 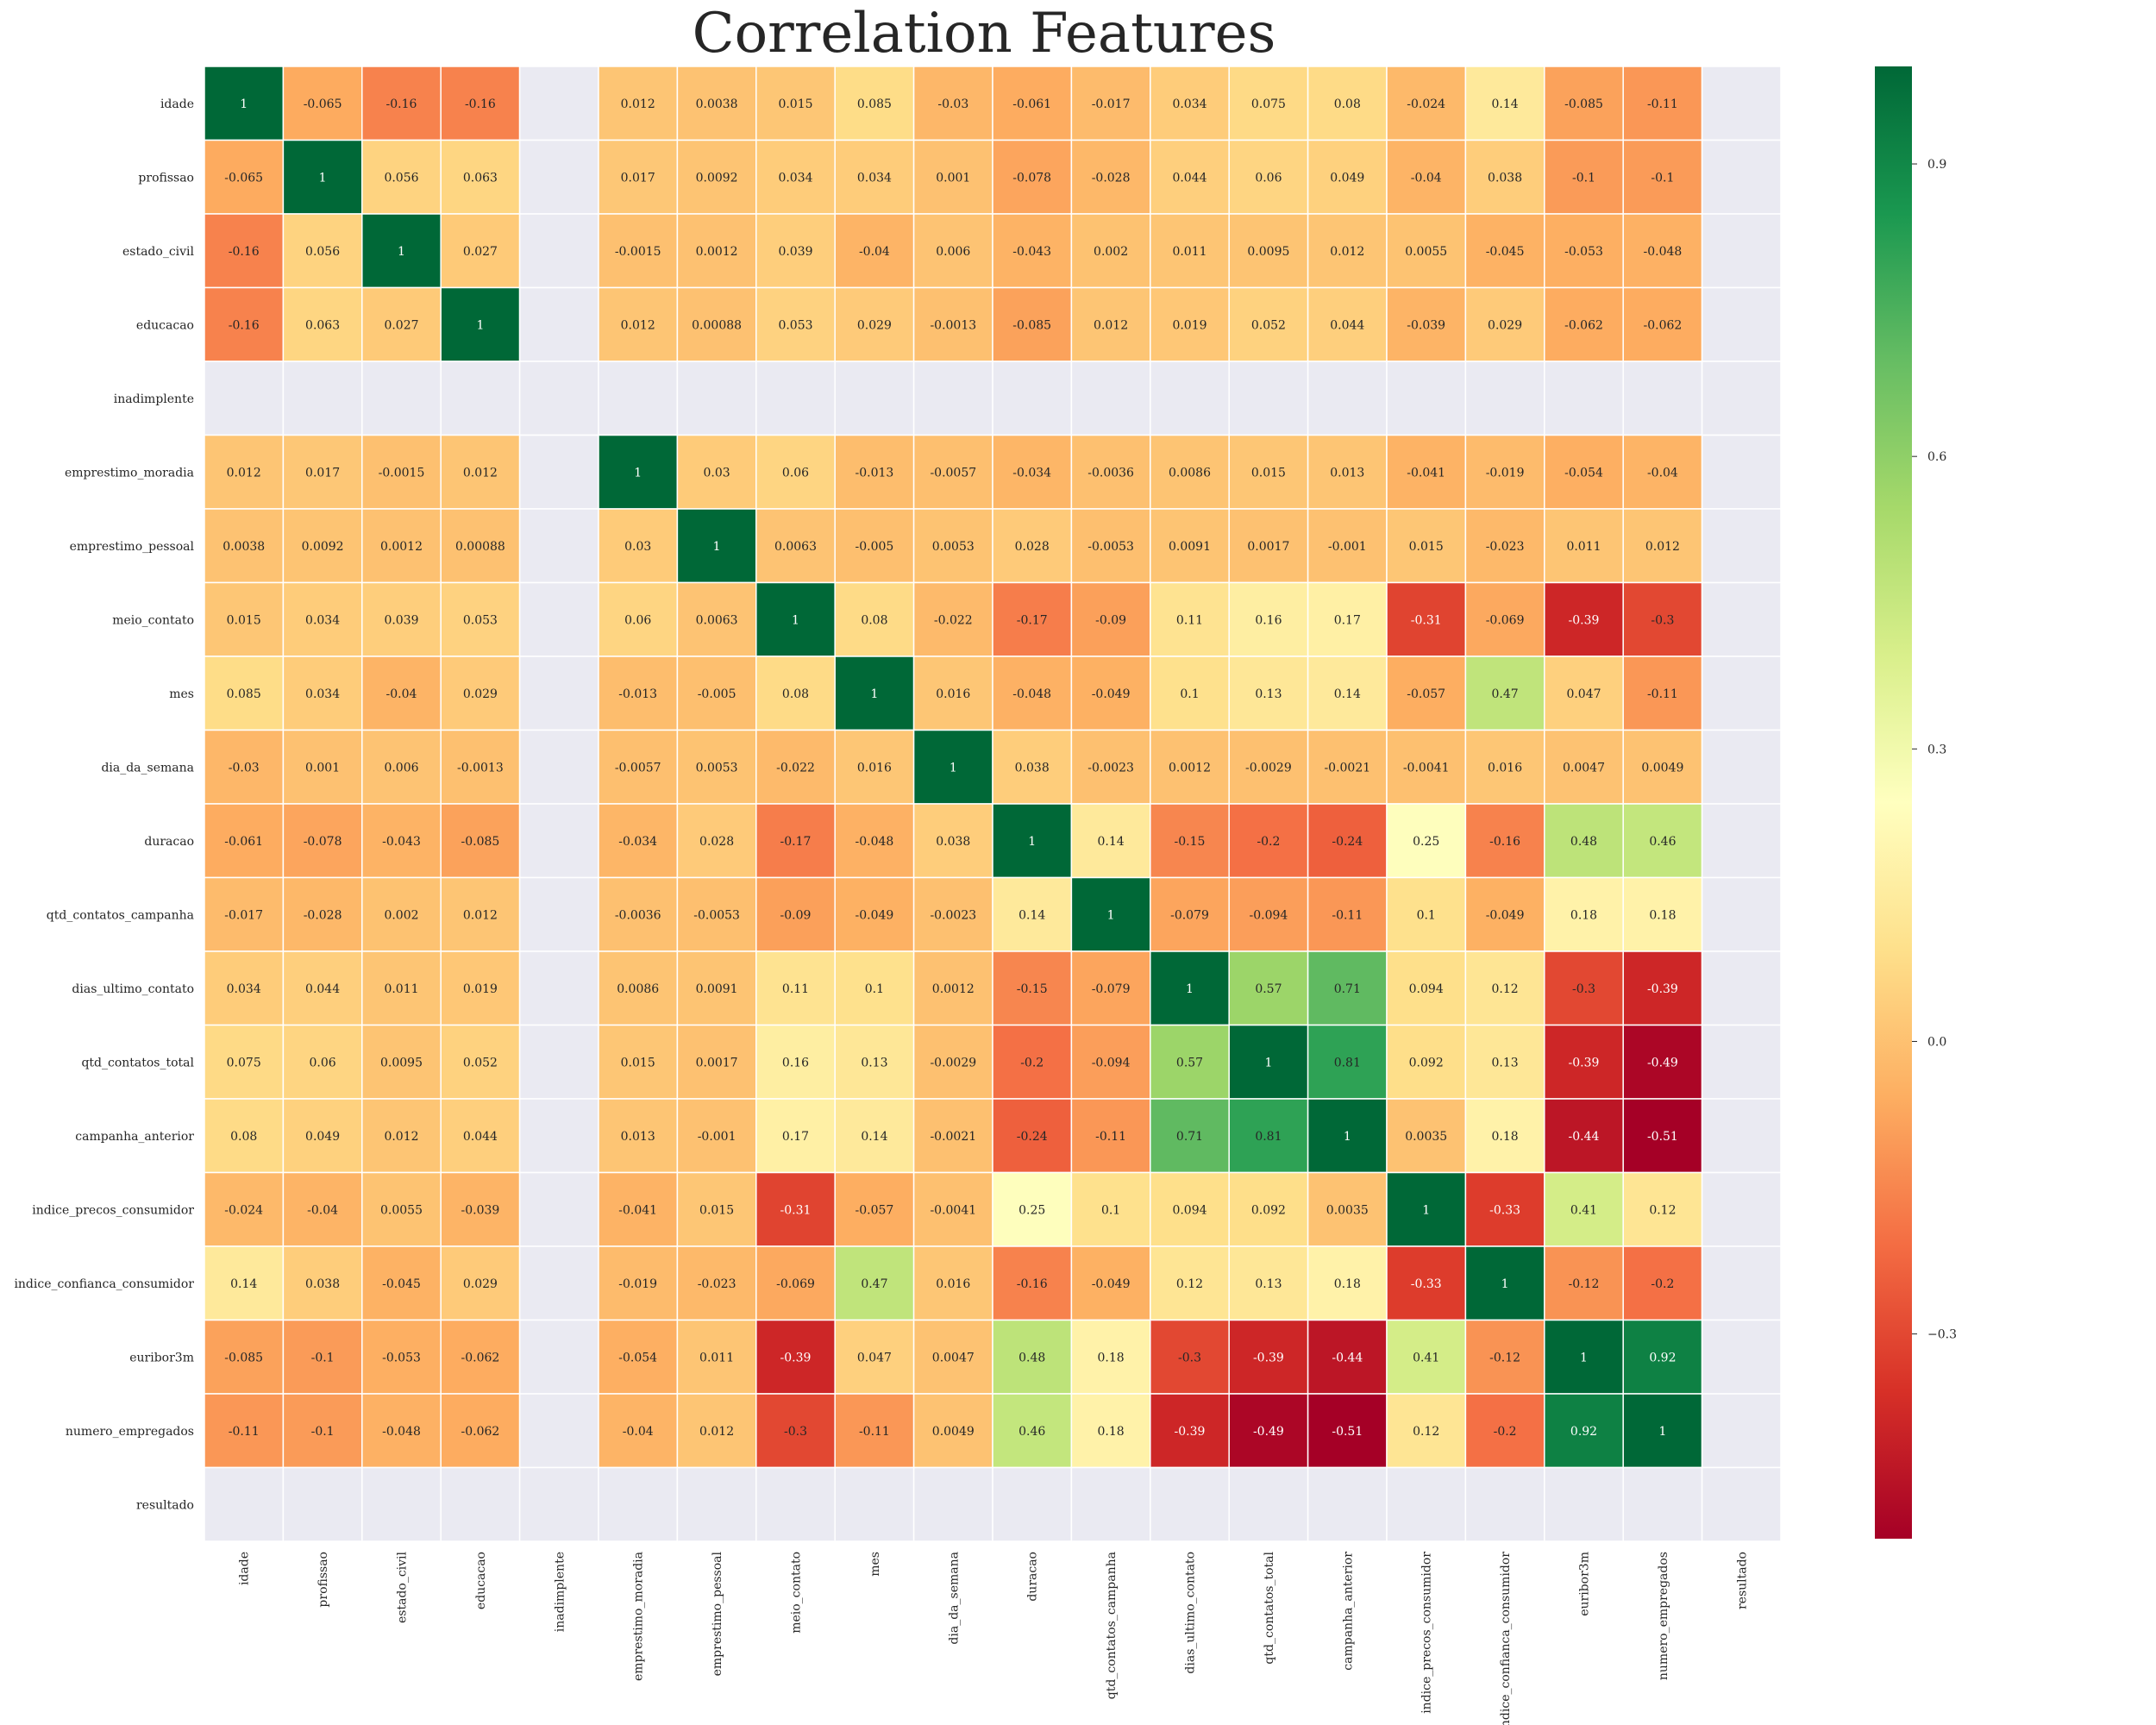 What do you see at coordinates (244, 1063) in the screenshot?
I see `cell-value-label: 0.075` at bounding box center [244, 1063].